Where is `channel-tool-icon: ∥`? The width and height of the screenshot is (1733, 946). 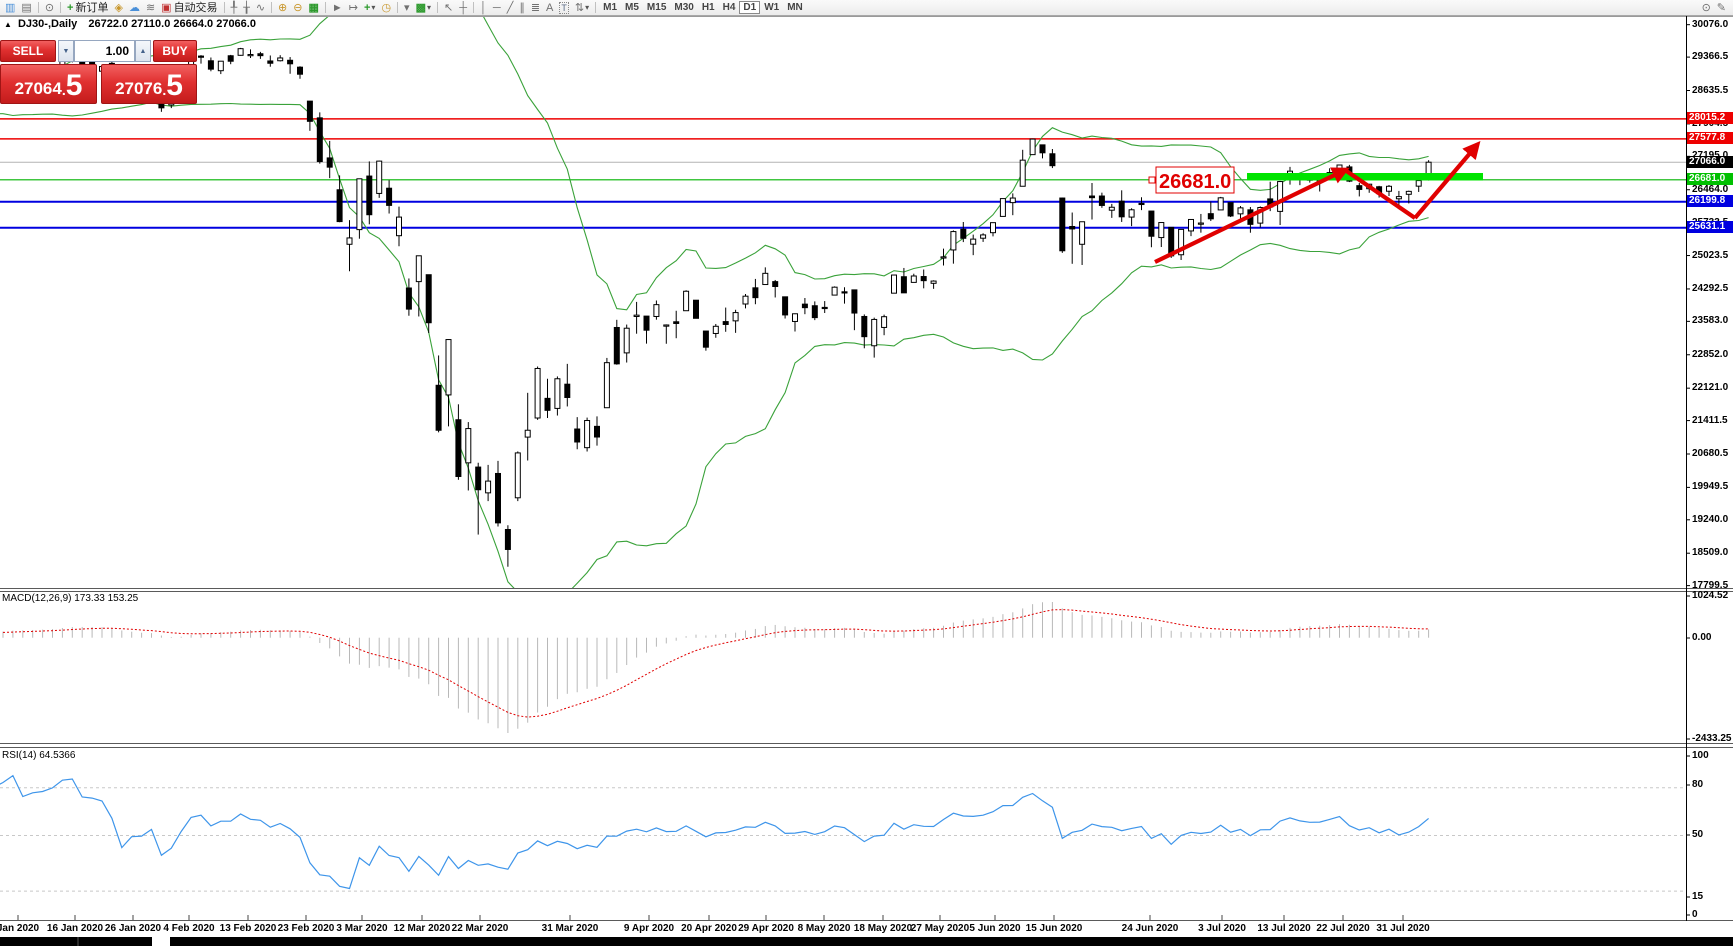 channel-tool-icon: ∥ is located at coordinates (522, 8).